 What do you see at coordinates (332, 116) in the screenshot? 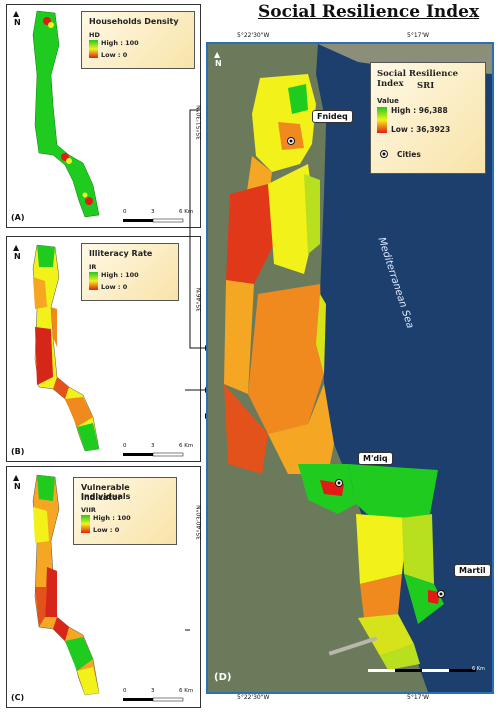
I see `city-label-fnideq: Fnideq` at bounding box center [332, 116].